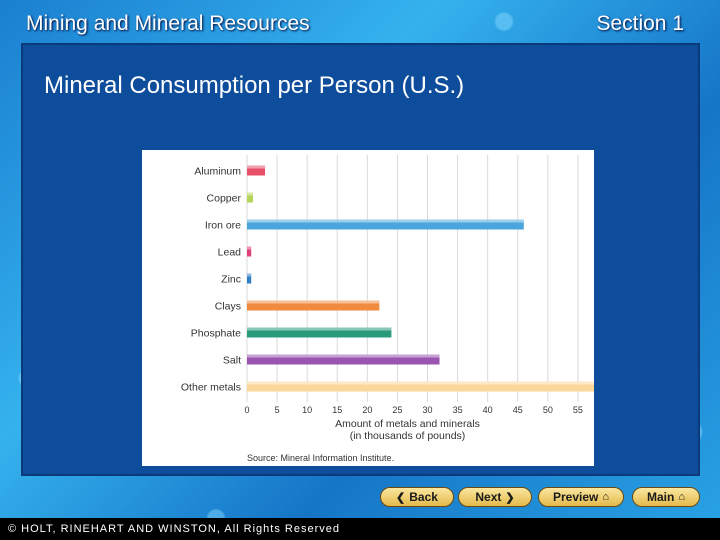  I want to click on category-label: Clays, so click(228, 307).